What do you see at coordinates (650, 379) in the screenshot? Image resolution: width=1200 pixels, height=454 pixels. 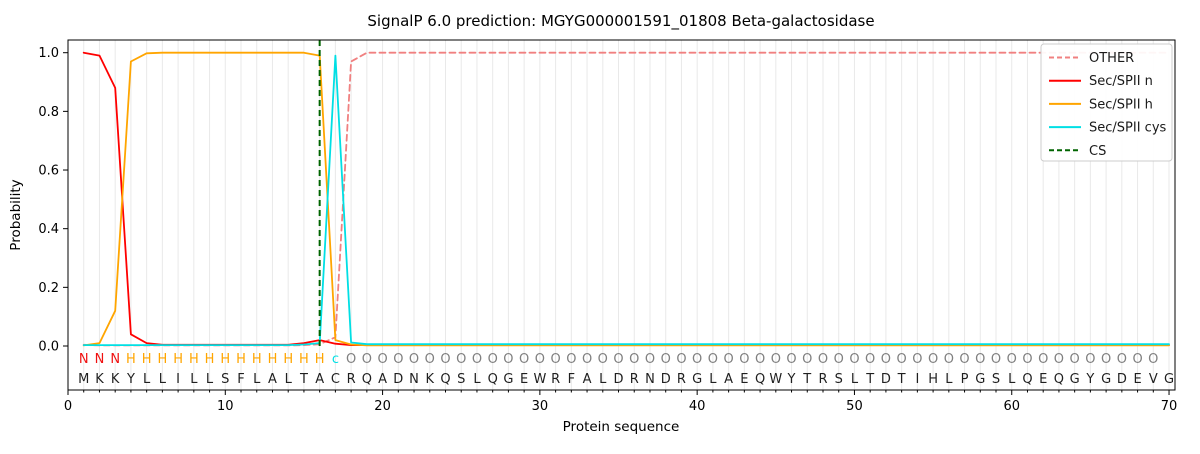 I see `residue-letter: N` at bounding box center [650, 379].